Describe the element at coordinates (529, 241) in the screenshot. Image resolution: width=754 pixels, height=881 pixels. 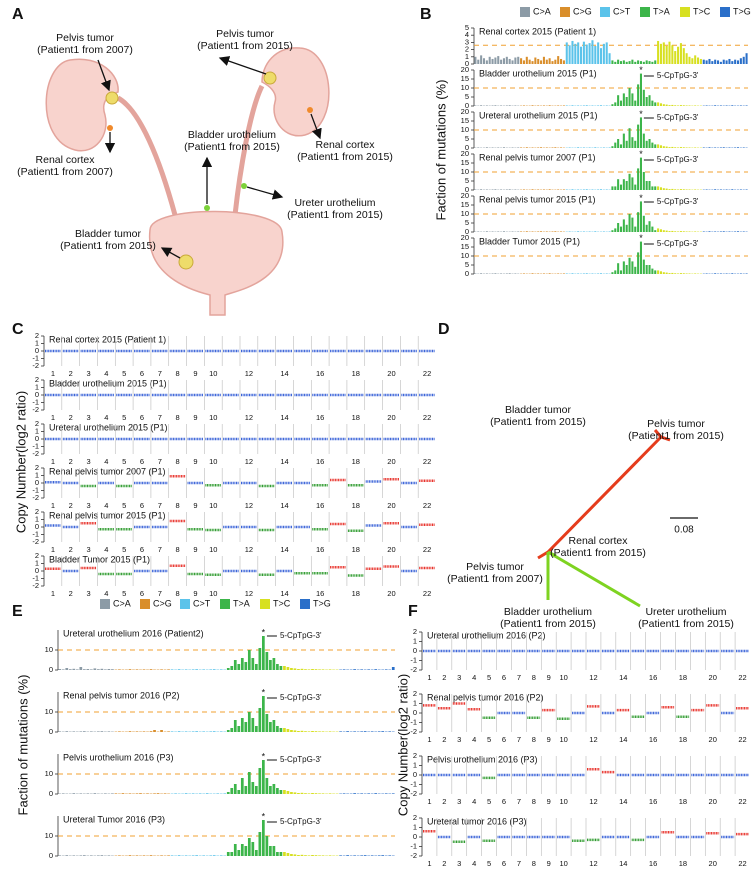
I see `chart-title: Bladder Tumor 2015 (P1)` at that location.